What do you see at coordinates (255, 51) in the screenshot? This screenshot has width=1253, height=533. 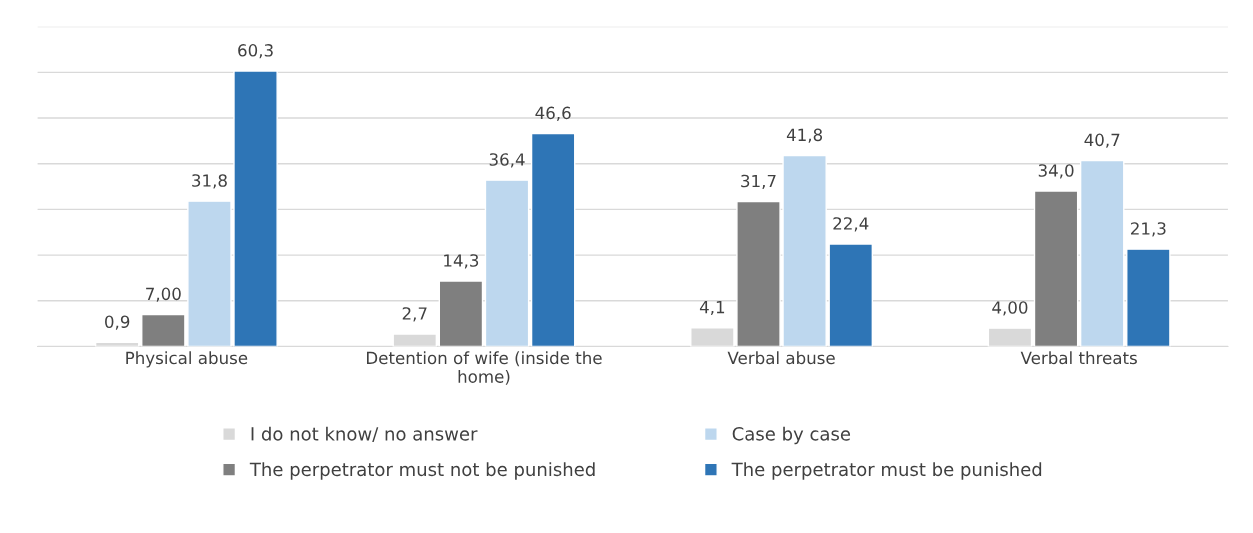 I see `data-label: 60,3` at bounding box center [255, 51].